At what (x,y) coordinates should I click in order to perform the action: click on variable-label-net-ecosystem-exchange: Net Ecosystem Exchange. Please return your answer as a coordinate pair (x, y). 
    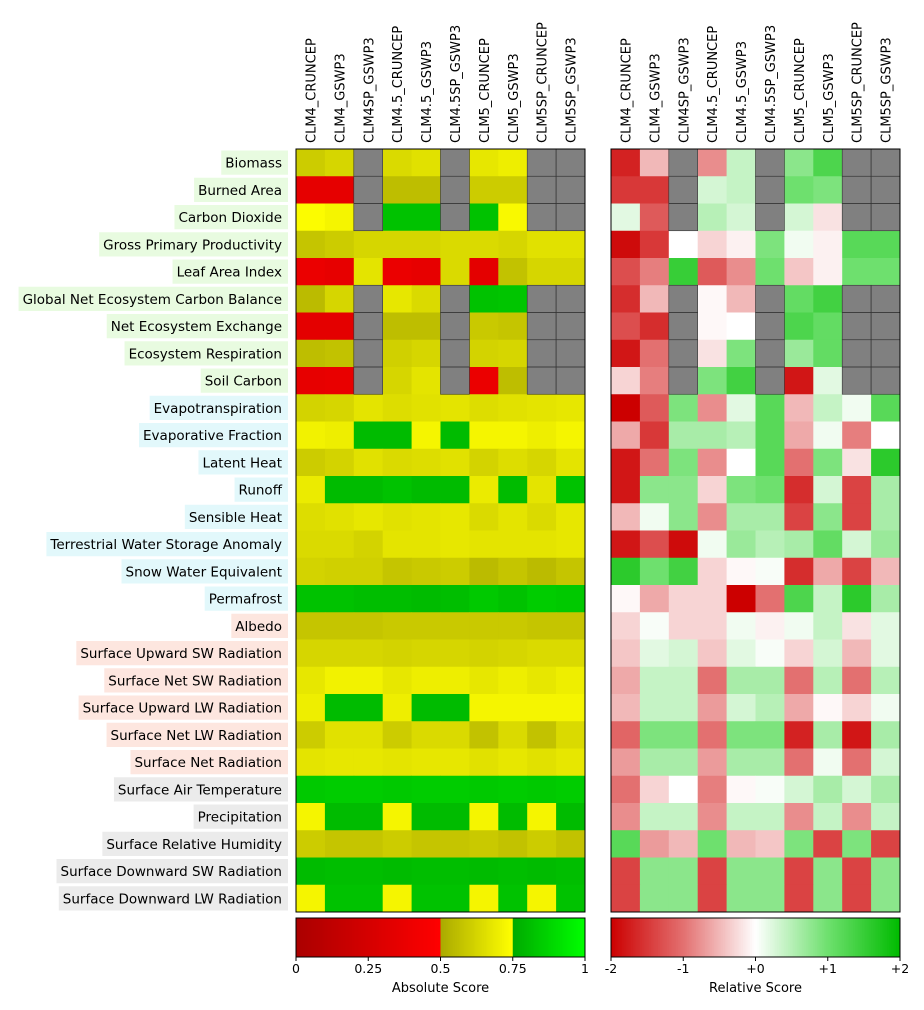
    Looking at the image, I should click on (196, 327).